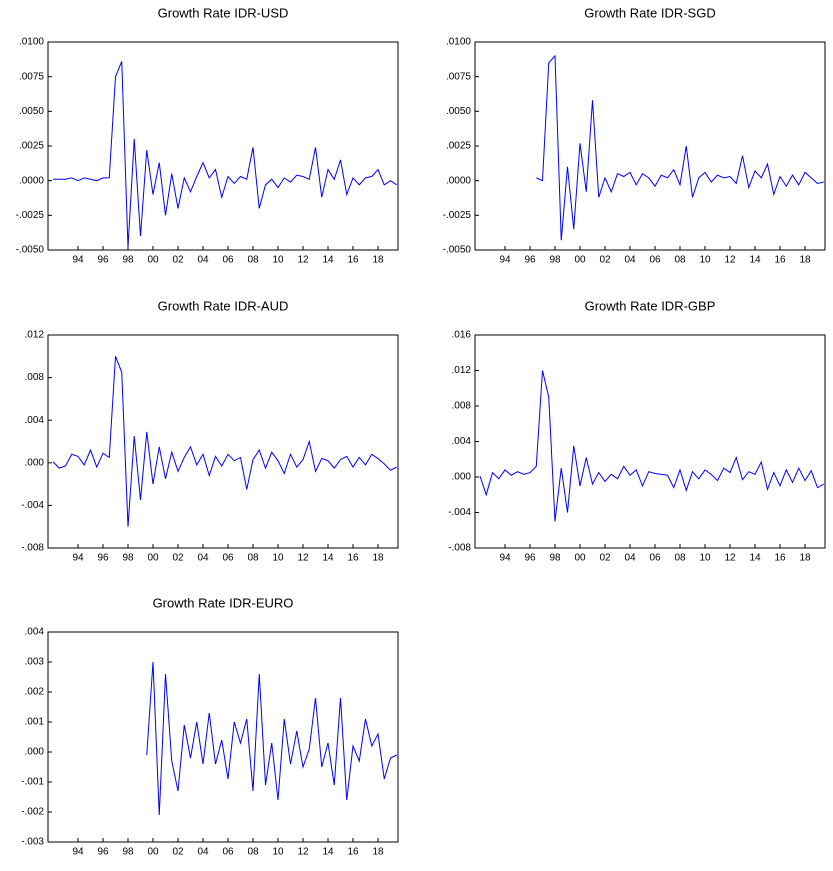  I want to click on y-tick-label: -.0025, so click(457, 215).